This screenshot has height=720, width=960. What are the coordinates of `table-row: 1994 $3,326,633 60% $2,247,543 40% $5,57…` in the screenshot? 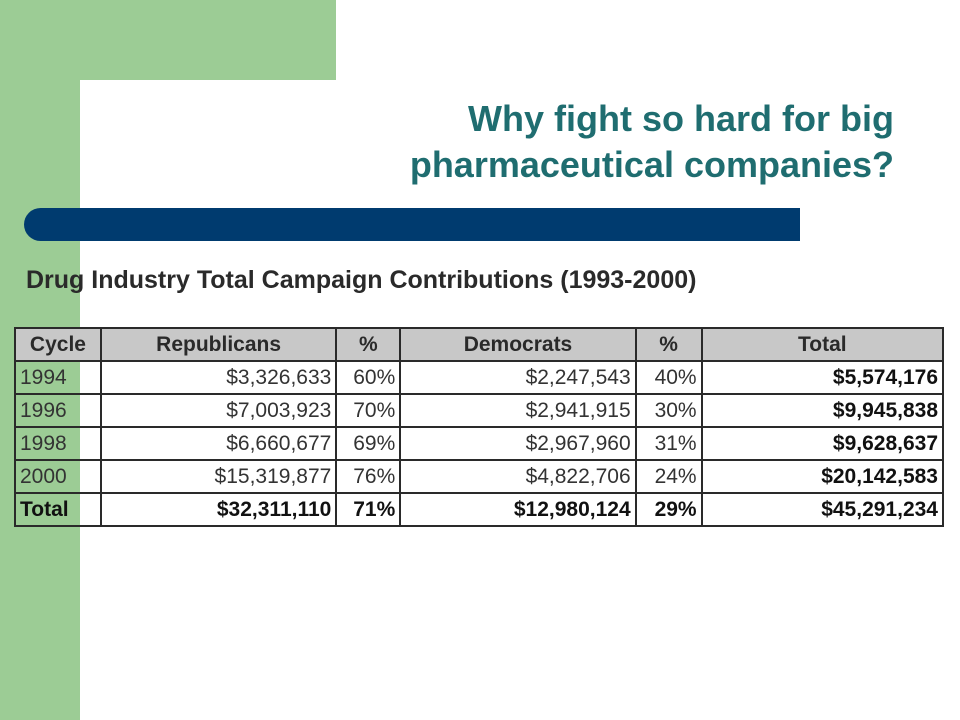 It's located at (479, 377).